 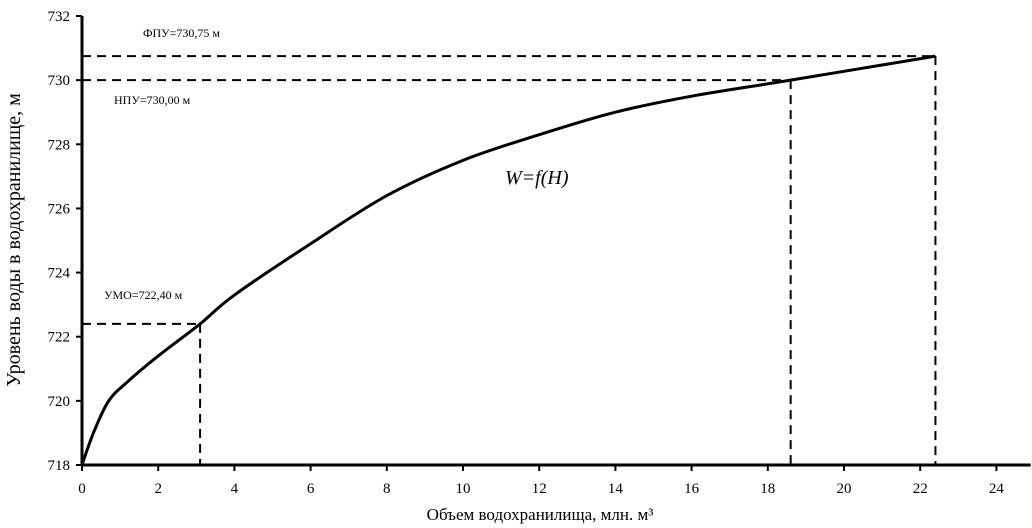 I want to click on x-tick-label: 18, so click(x=767, y=489).